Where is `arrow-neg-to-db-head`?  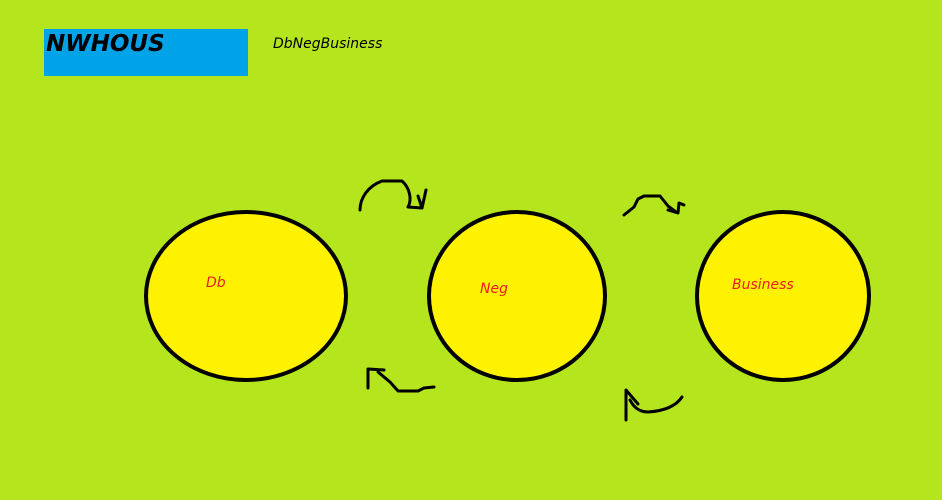 arrow-neg-to-db-head is located at coordinates (376, 378).